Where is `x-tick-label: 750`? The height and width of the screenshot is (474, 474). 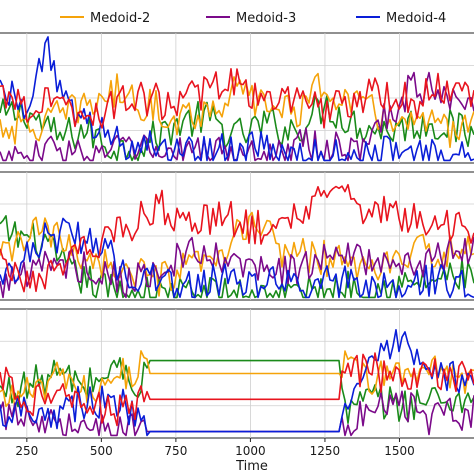 x-tick-label: 750 is located at coordinates (175, 451).